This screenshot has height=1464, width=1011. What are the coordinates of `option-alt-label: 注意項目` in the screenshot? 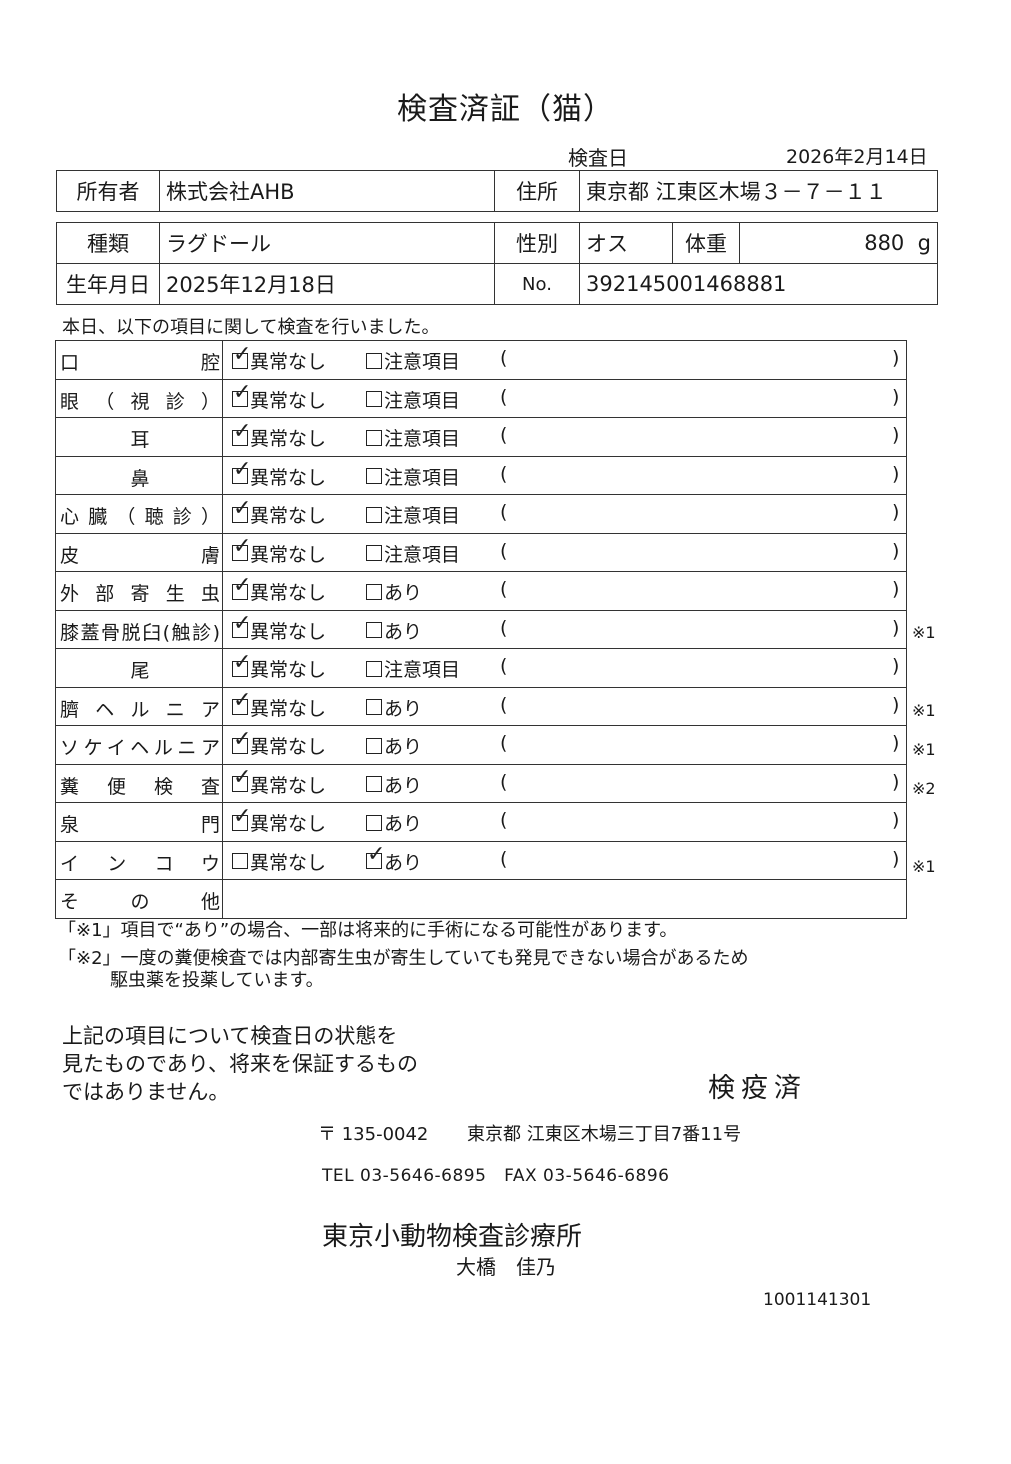 It's located at (422, 516).